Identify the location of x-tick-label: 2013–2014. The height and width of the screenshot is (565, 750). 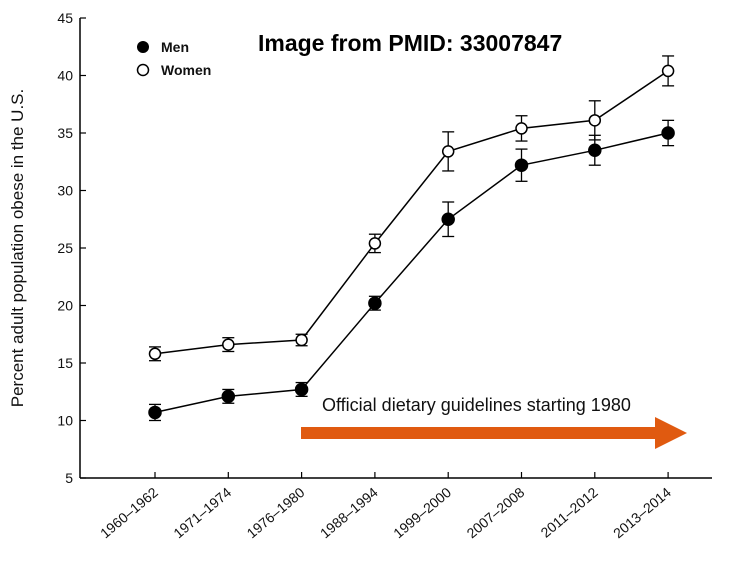
(642, 512).